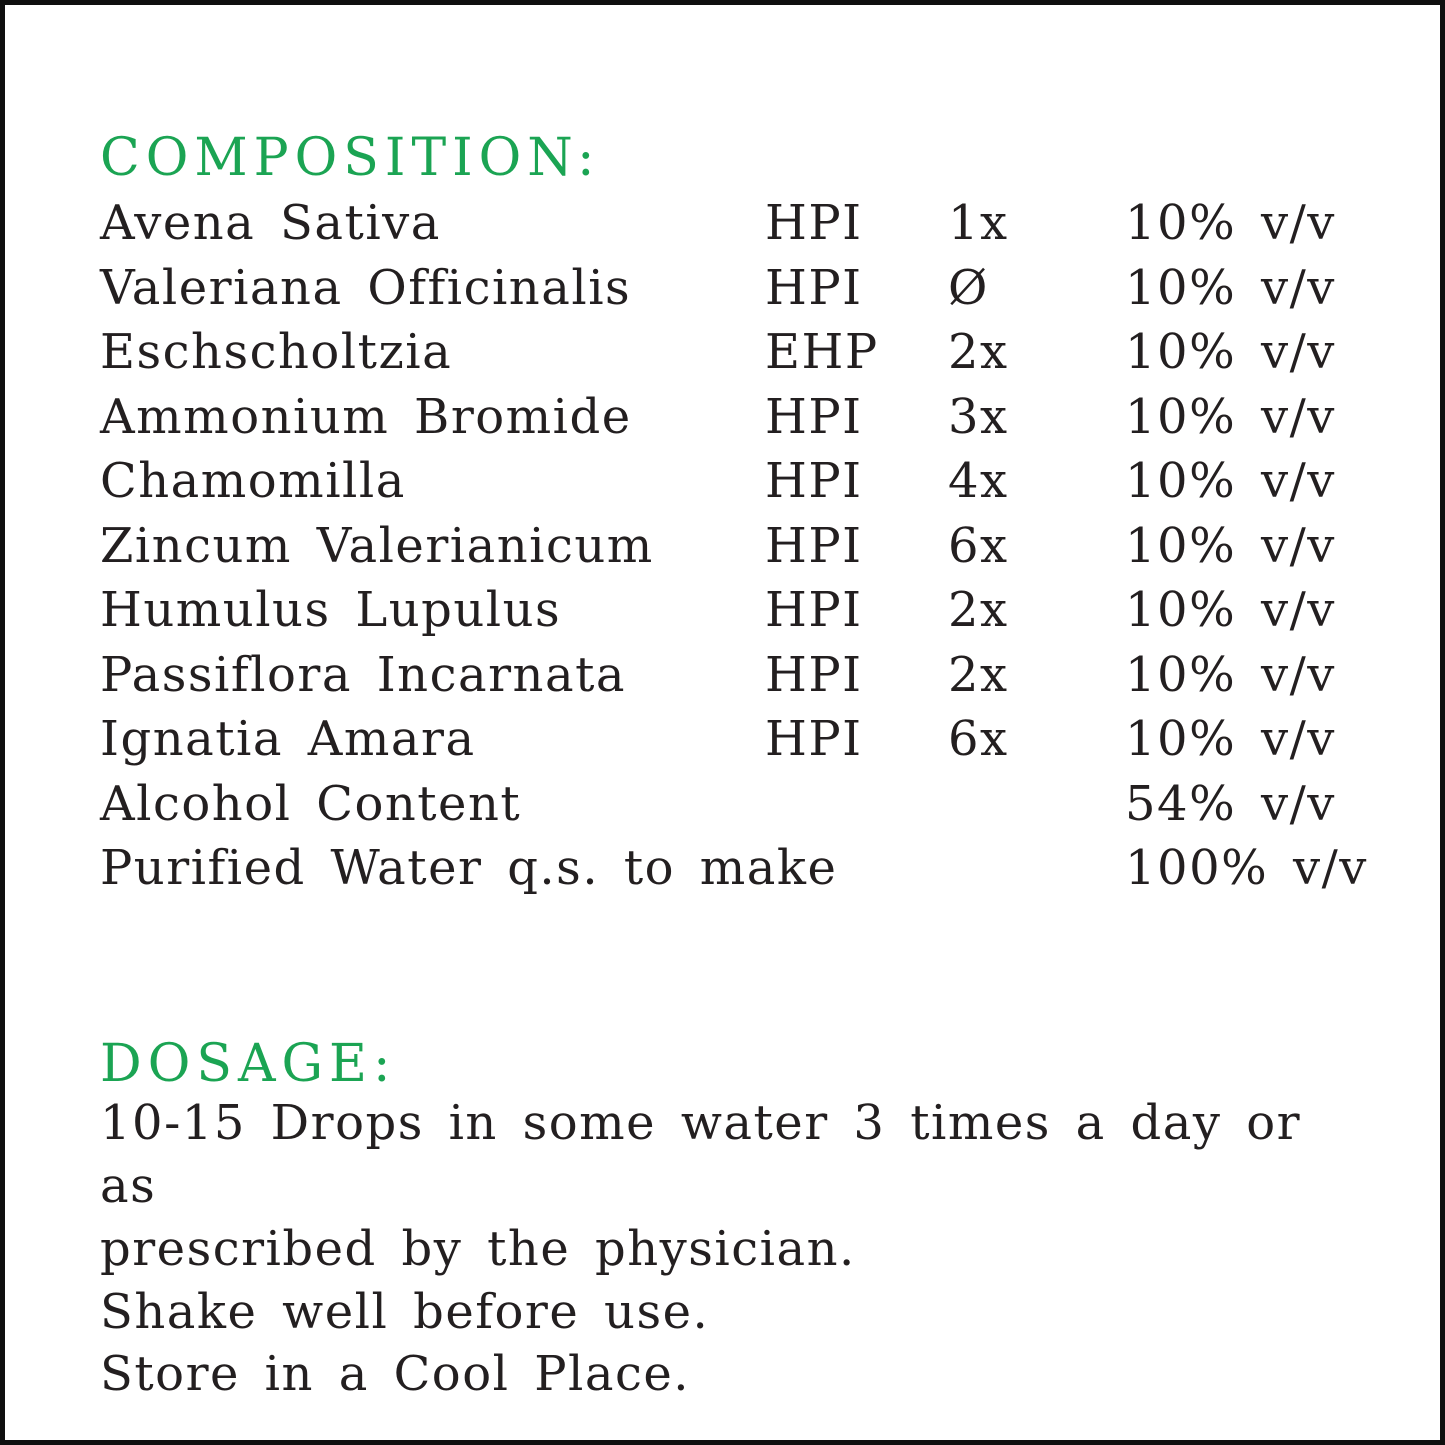 The height and width of the screenshot is (1445, 1445). What do you see at coordinates (395, 1374) in the screenshot?
I see `storage-note: Store in a Cool Place.` at bounding box center [395, 1374].